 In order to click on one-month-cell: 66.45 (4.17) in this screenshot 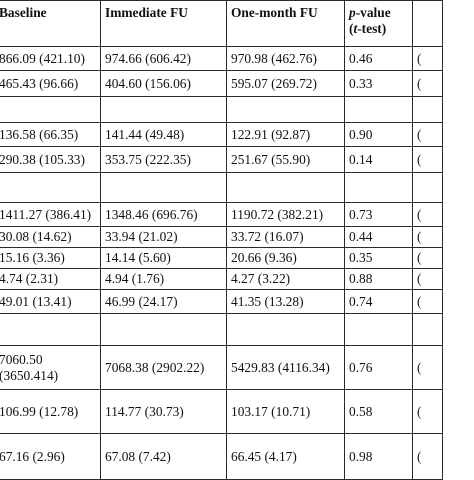, I will do `click(285, 456)`.